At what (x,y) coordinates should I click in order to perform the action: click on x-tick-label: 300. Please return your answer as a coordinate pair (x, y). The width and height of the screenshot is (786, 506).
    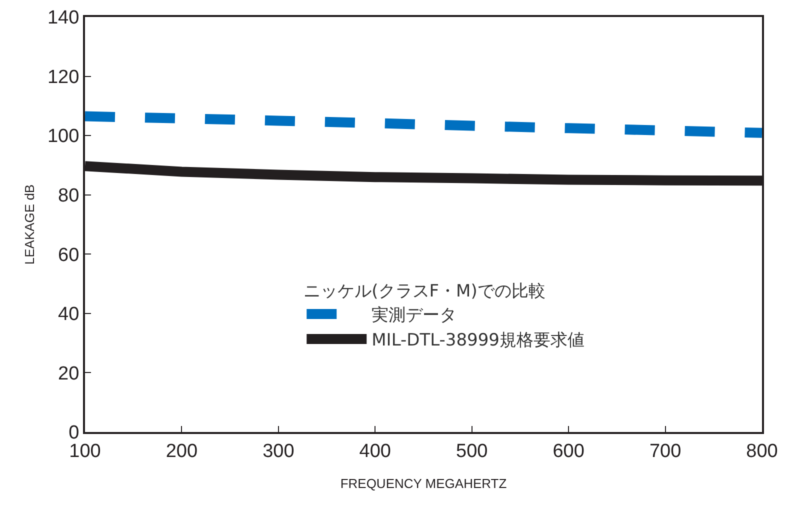
    Looking at the image, I should click on (278, 451).